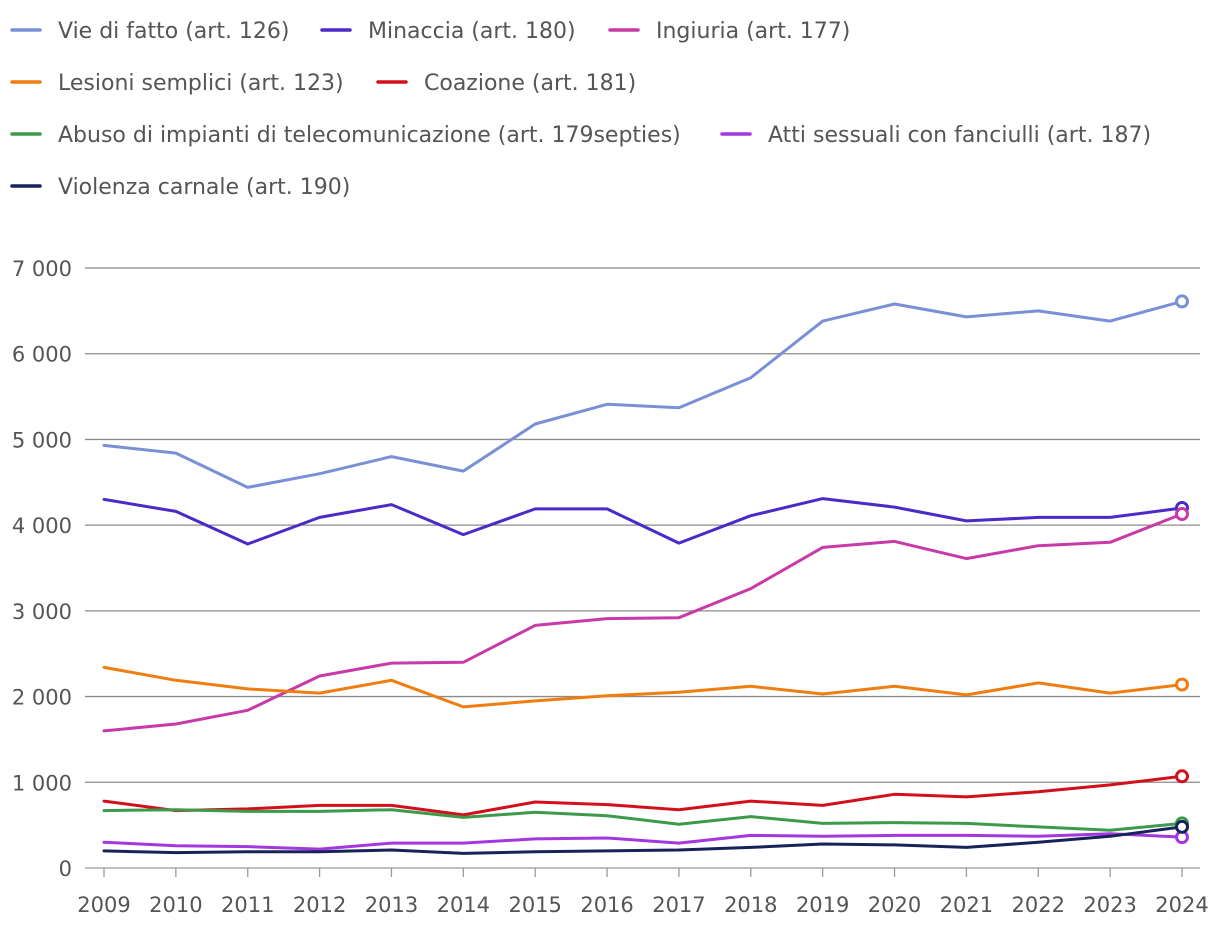  What do you see at coordinates (174, 31) in the screenshot?
I see `legend-label: Vie di fatto (art. 126)` at bounding box center [174, 31].